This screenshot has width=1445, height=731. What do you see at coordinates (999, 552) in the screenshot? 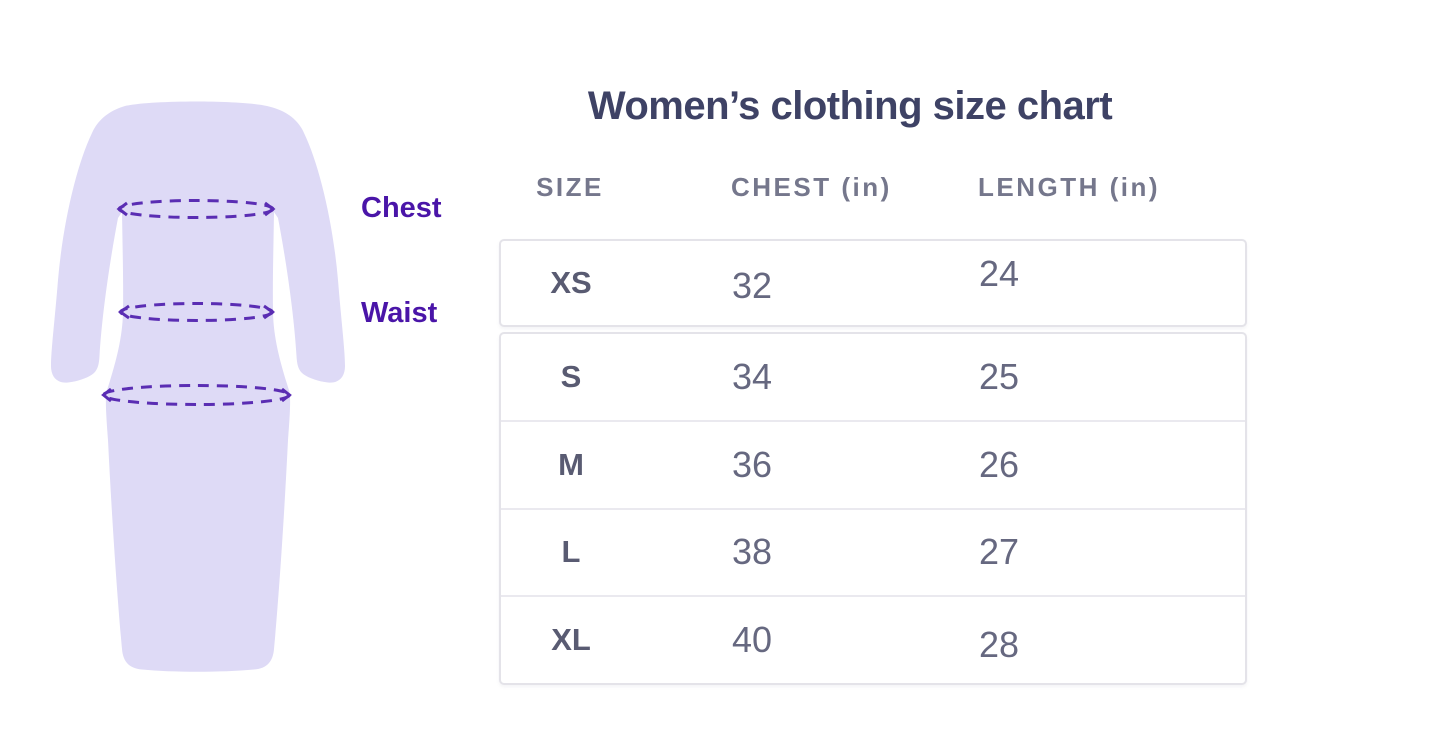
I see `length-cell: 27` at bounding box center [999, 552].